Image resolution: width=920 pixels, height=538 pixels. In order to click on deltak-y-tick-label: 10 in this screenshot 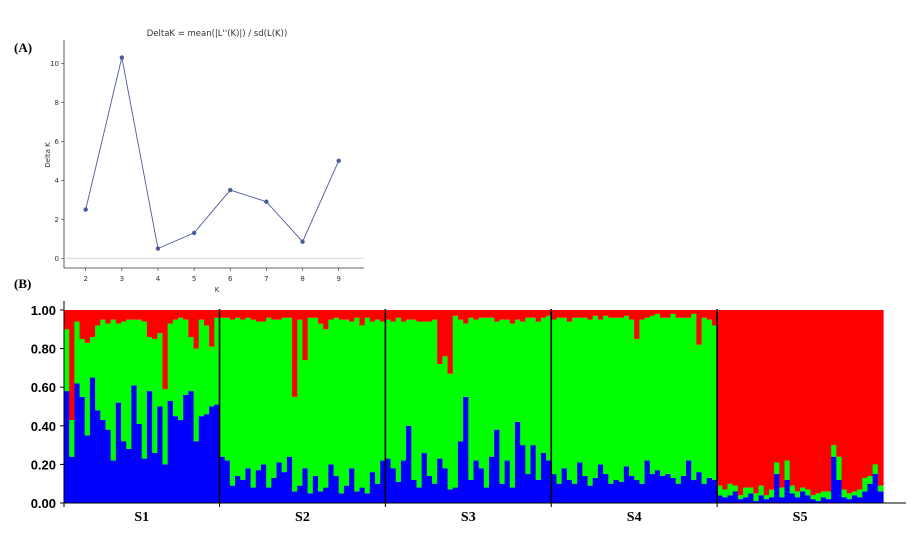, I will do `click(54, 64)`.